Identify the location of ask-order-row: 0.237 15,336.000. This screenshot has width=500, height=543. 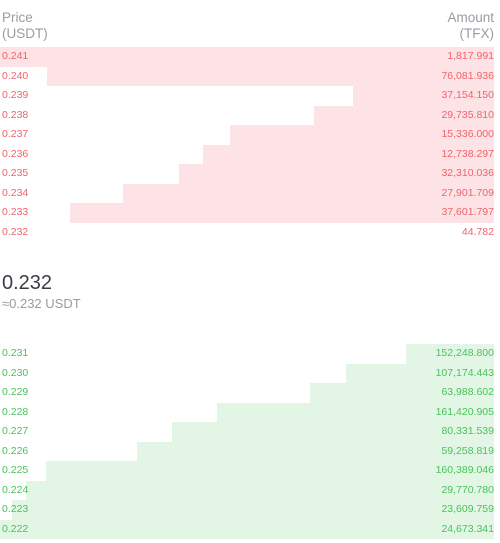
(247, 135).